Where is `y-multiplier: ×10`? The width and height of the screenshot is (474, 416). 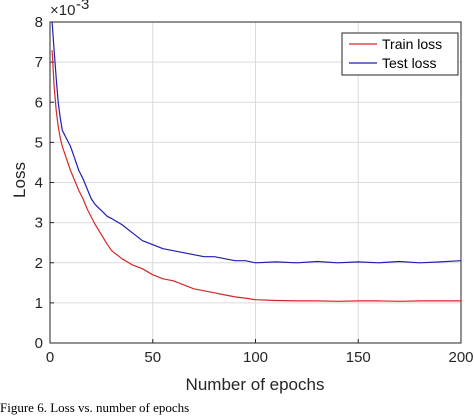
y-multiplier: ×10 is located at coordinates (62, 10).